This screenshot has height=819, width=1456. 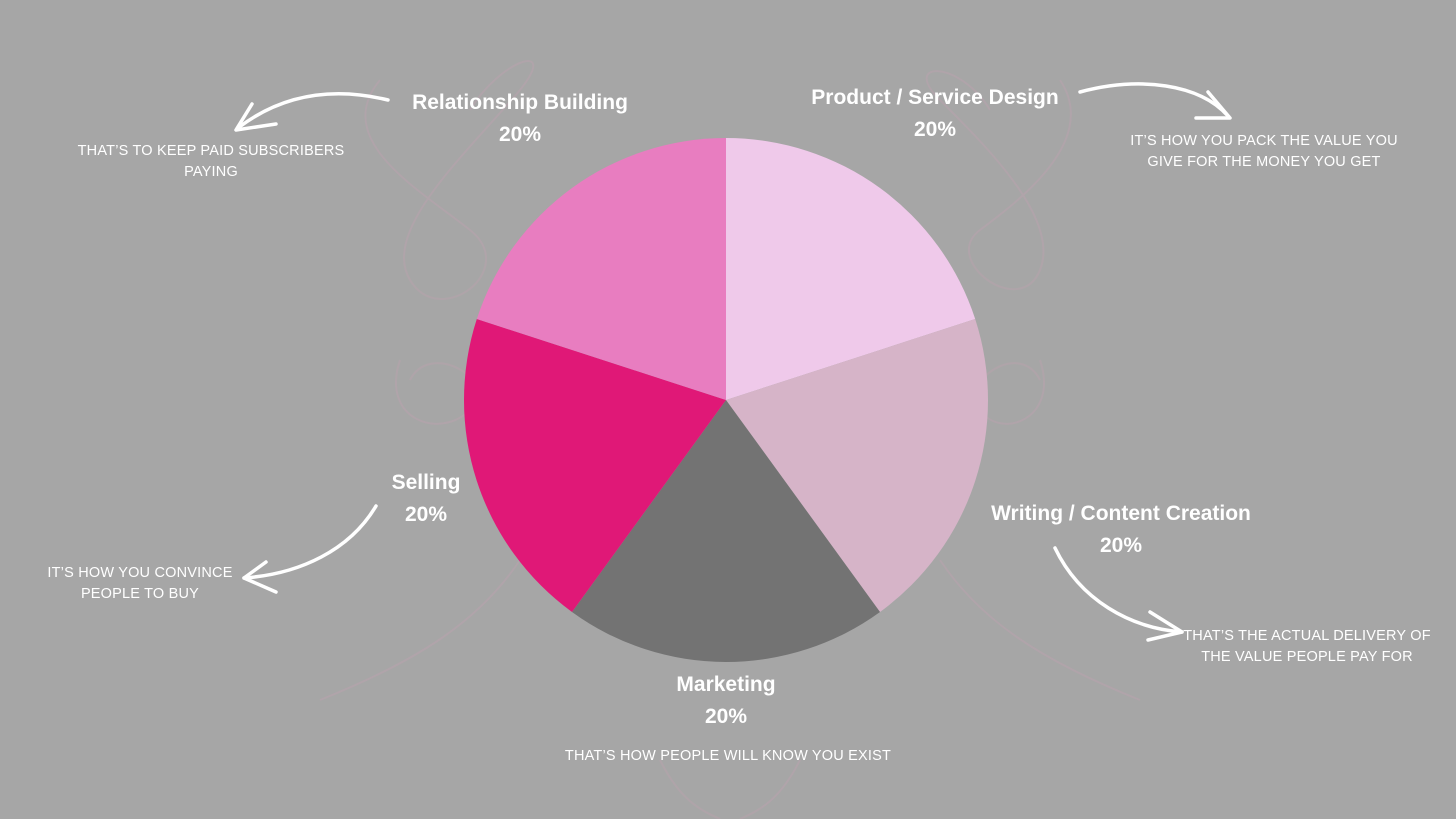 What do you see at coordinates (594, 465) in the screenshot?
I see `pie-slice-selling` at bounding box center [594, 465].